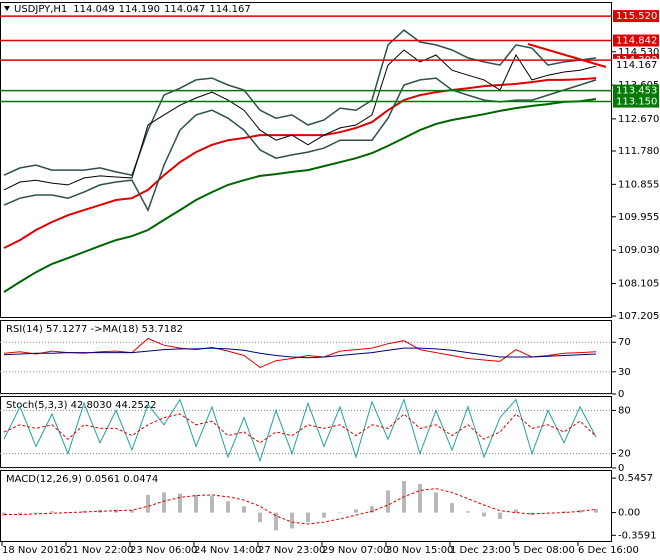  What do you see at coordinates (139, 9) in the screenshot?
I see `high: 114.190` at bounding box center [139, 9].